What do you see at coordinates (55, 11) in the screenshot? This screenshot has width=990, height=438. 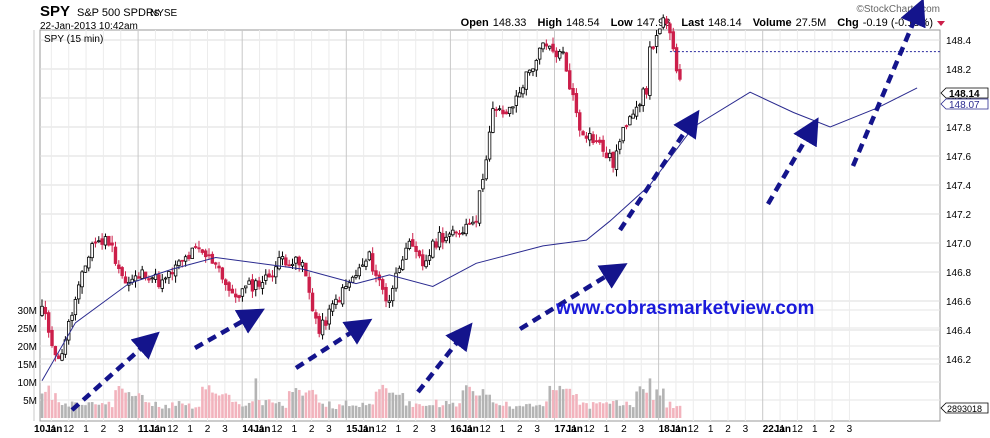 I see `ticker-symbol: SPY` at bounding box center [55, 11].